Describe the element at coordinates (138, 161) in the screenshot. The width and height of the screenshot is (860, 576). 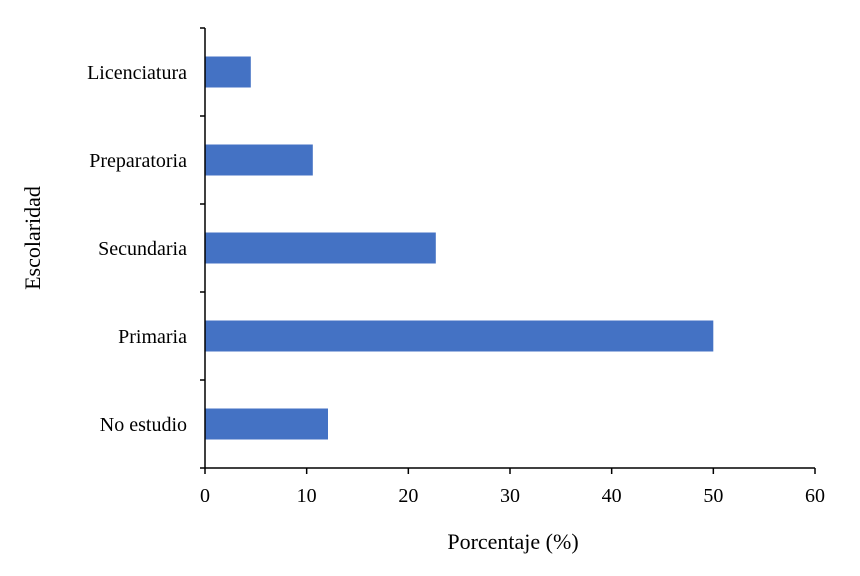
I see `category-label: Preparatoria` at that location.